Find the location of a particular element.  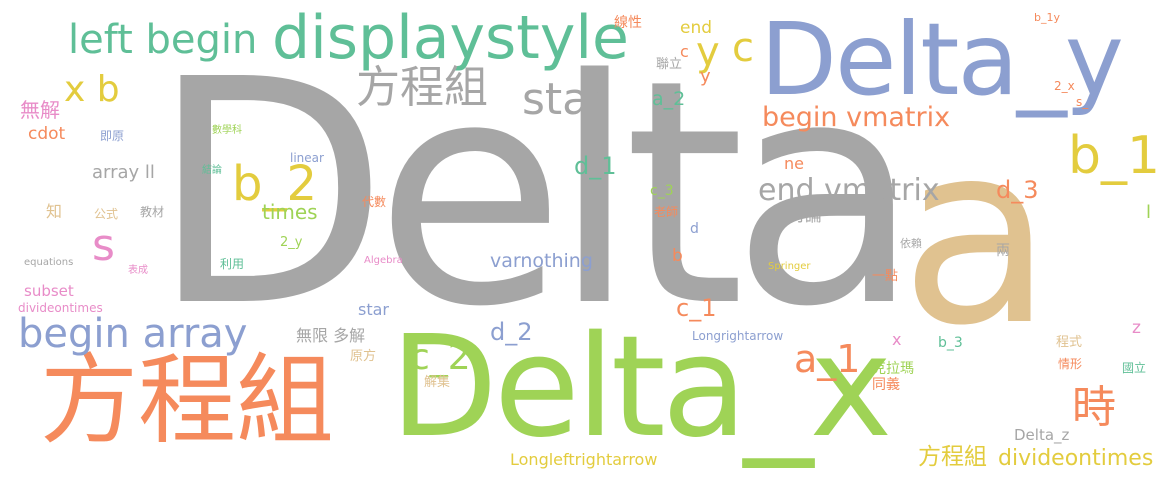

word-linear: linear is located at coordinates (307, 158).